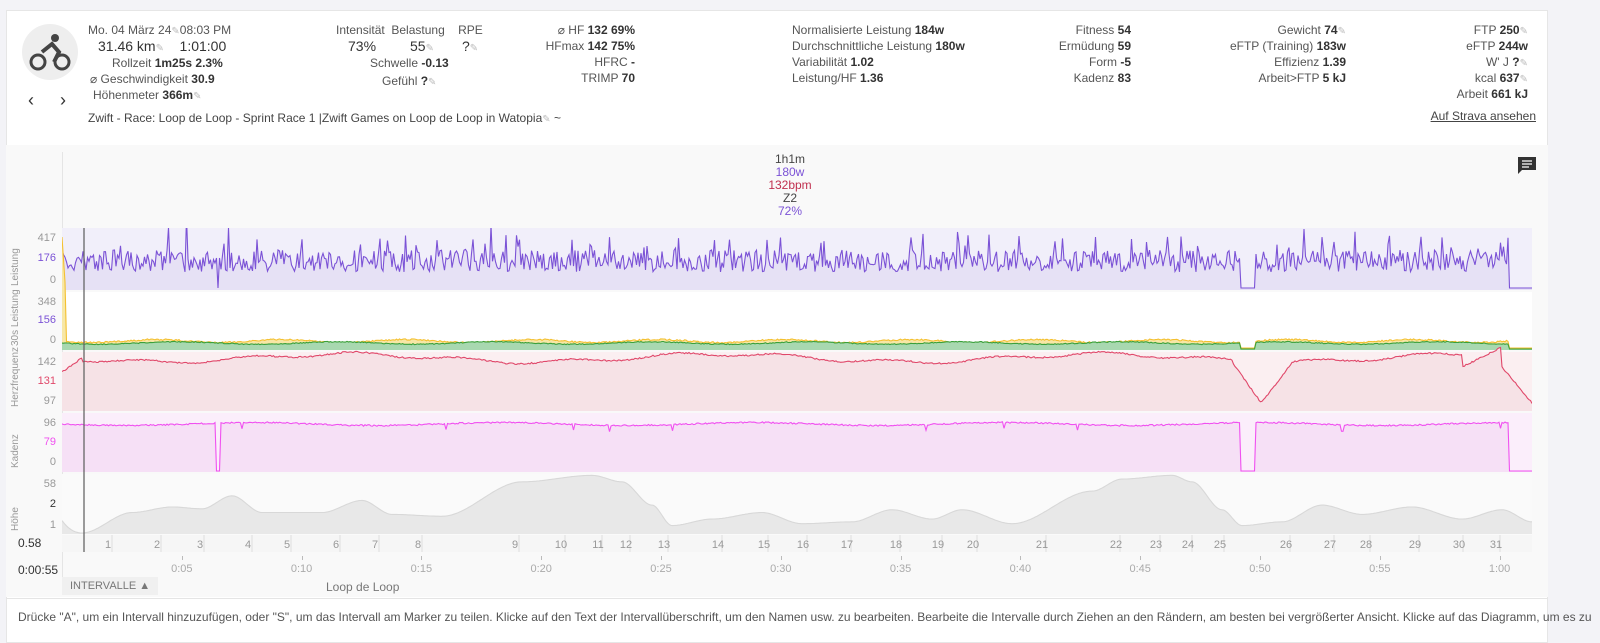 The width and height of the screenshot is (1600, 643). I want to click on summary-duration: 1h1m, so click(790, 159).